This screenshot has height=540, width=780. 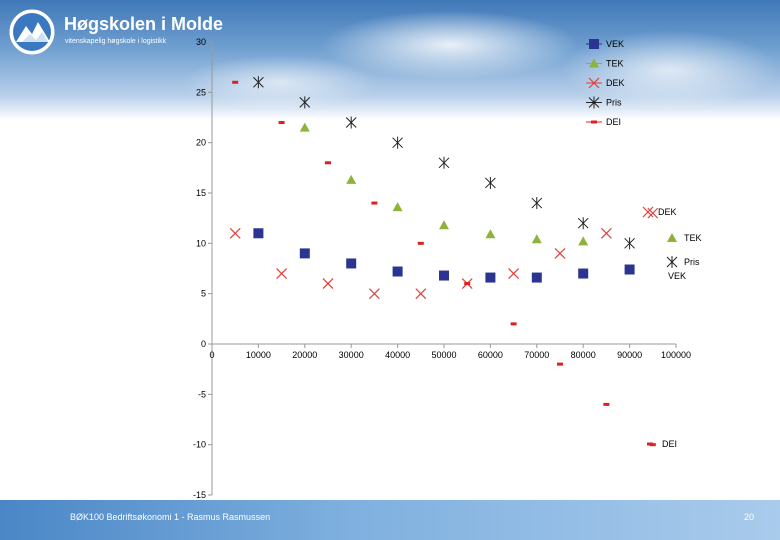 I want to click on x-tick-label: 90000, so click(x=629, y=355).